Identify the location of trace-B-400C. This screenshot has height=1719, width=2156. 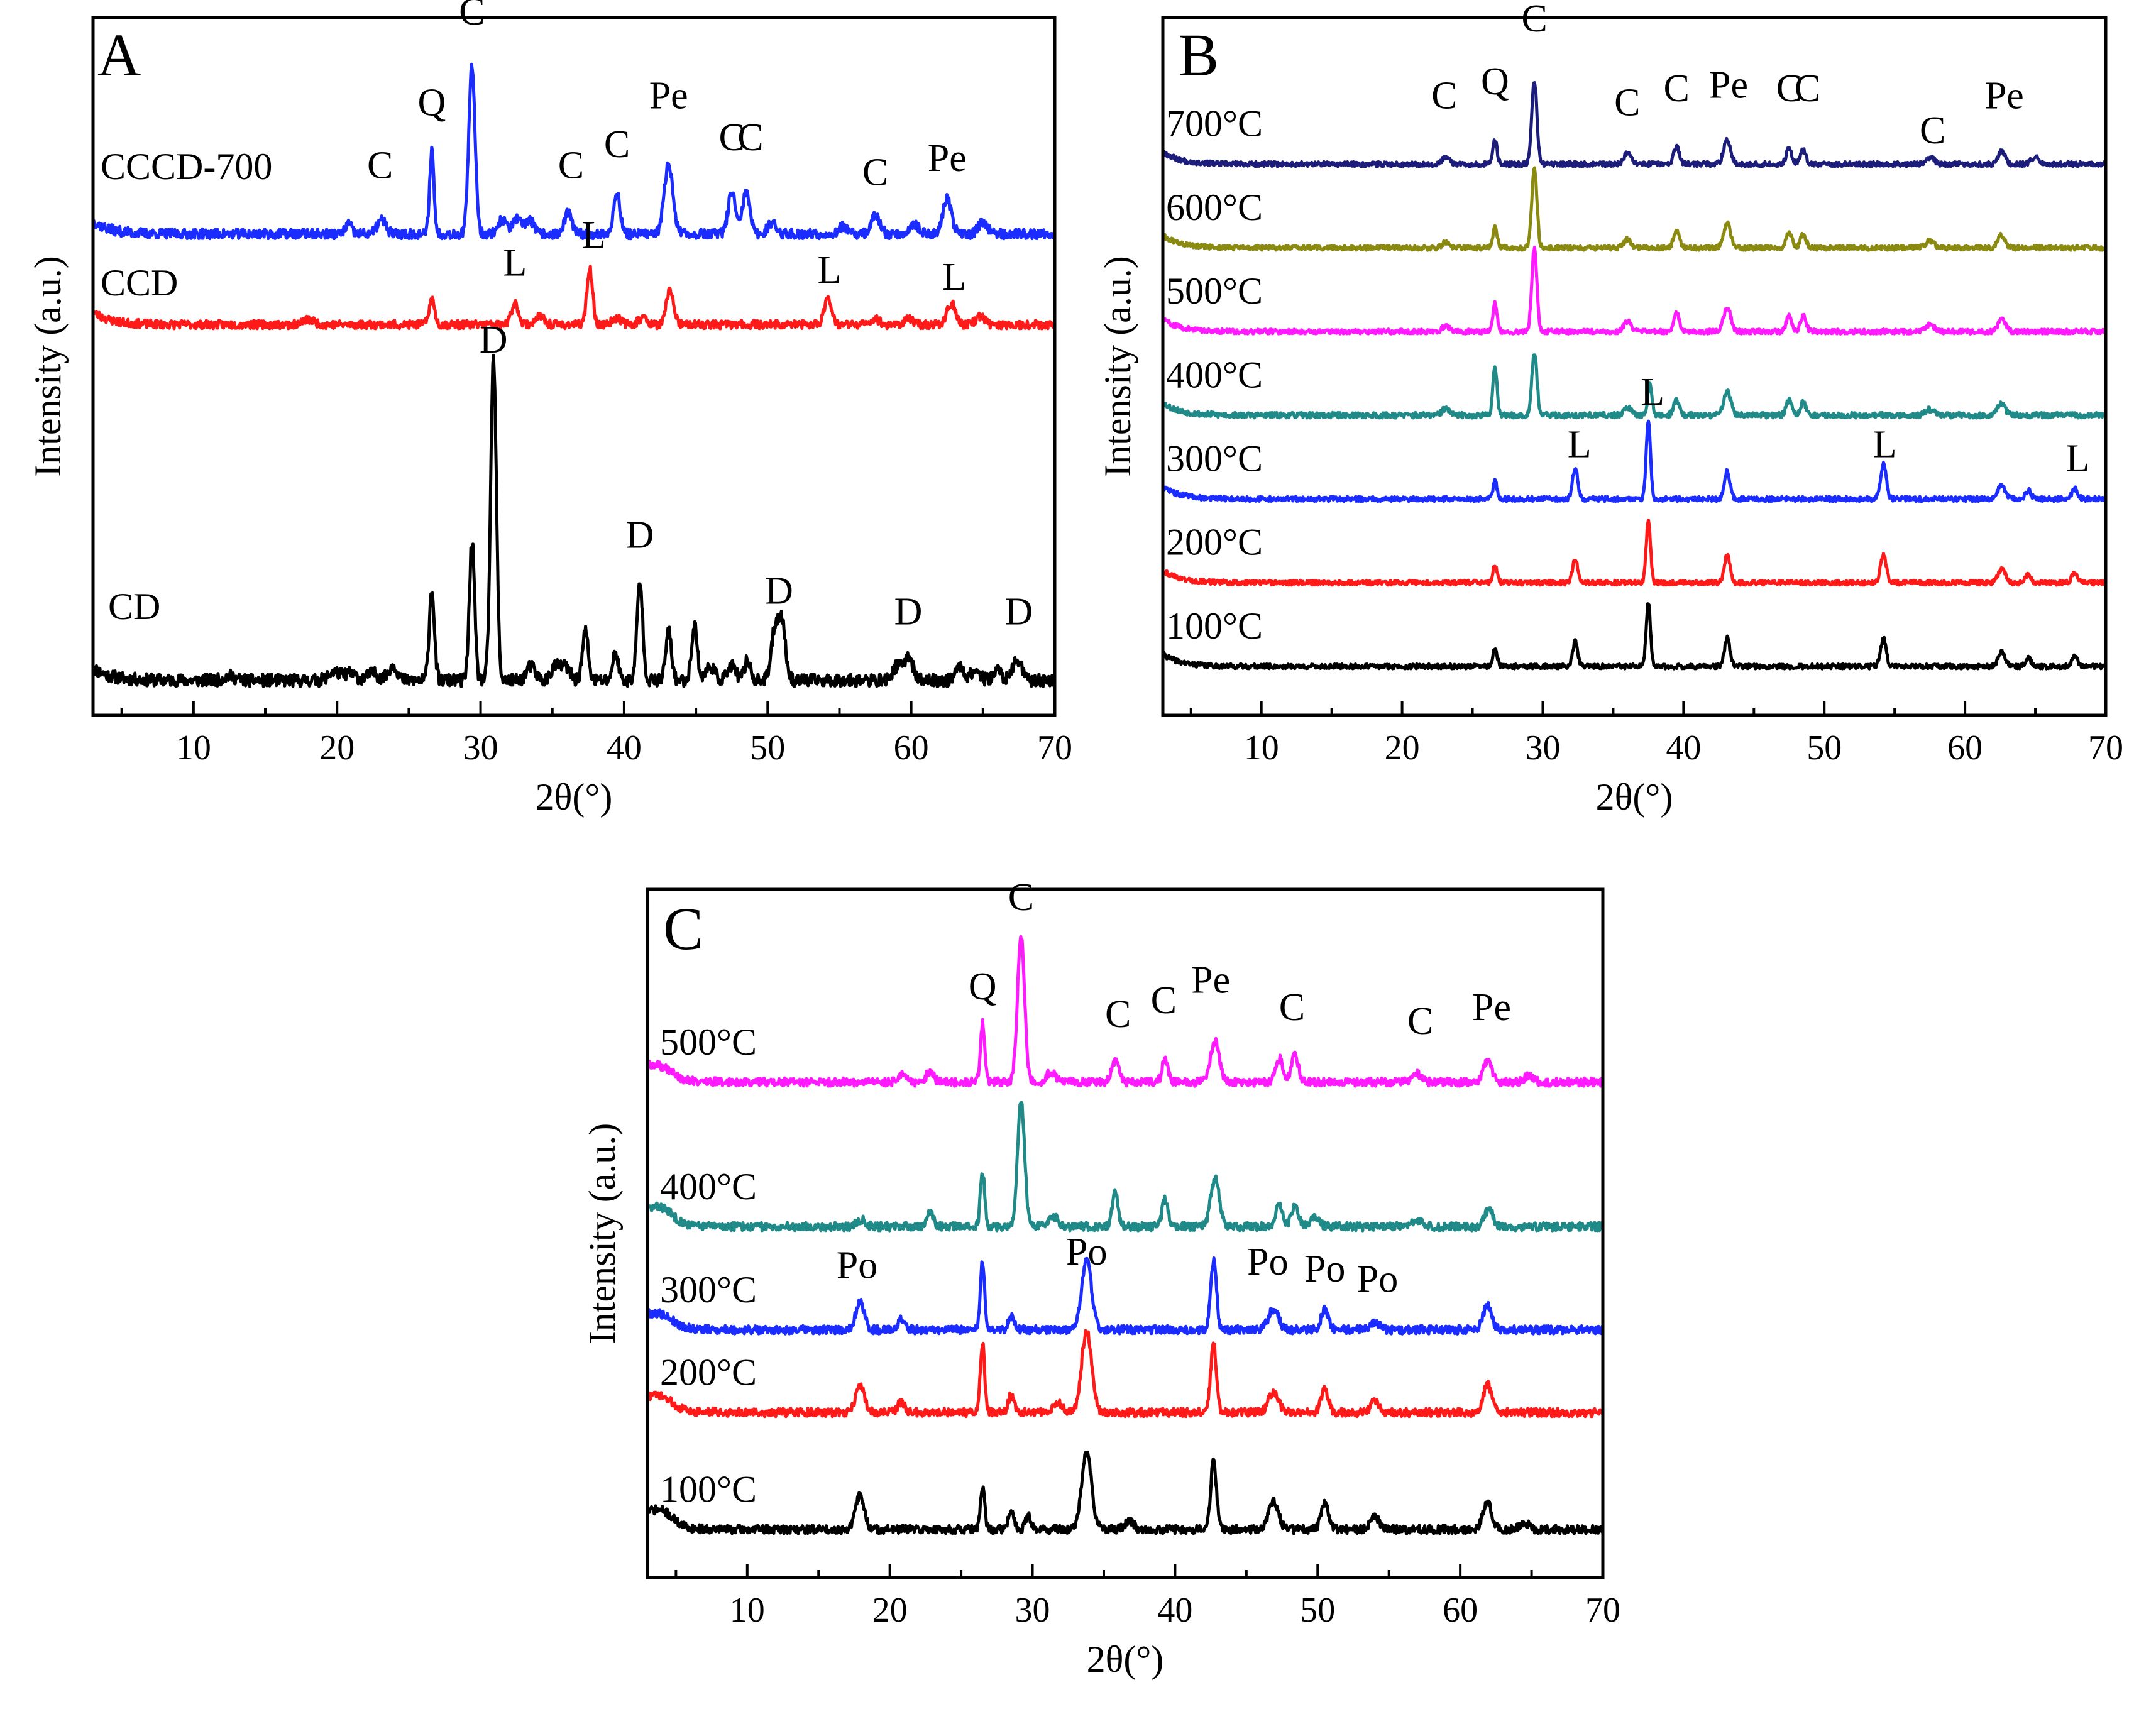
(1634, 386).